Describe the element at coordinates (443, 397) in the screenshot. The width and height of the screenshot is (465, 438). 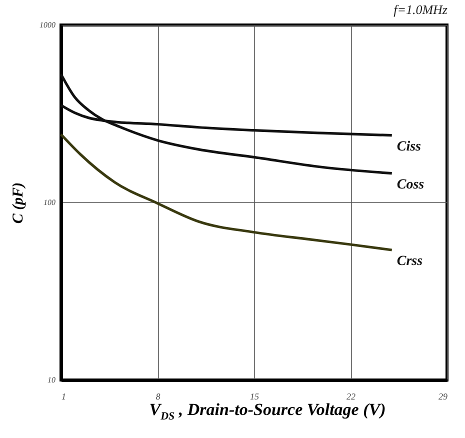
I see `x-tick-label: 29` at that location.